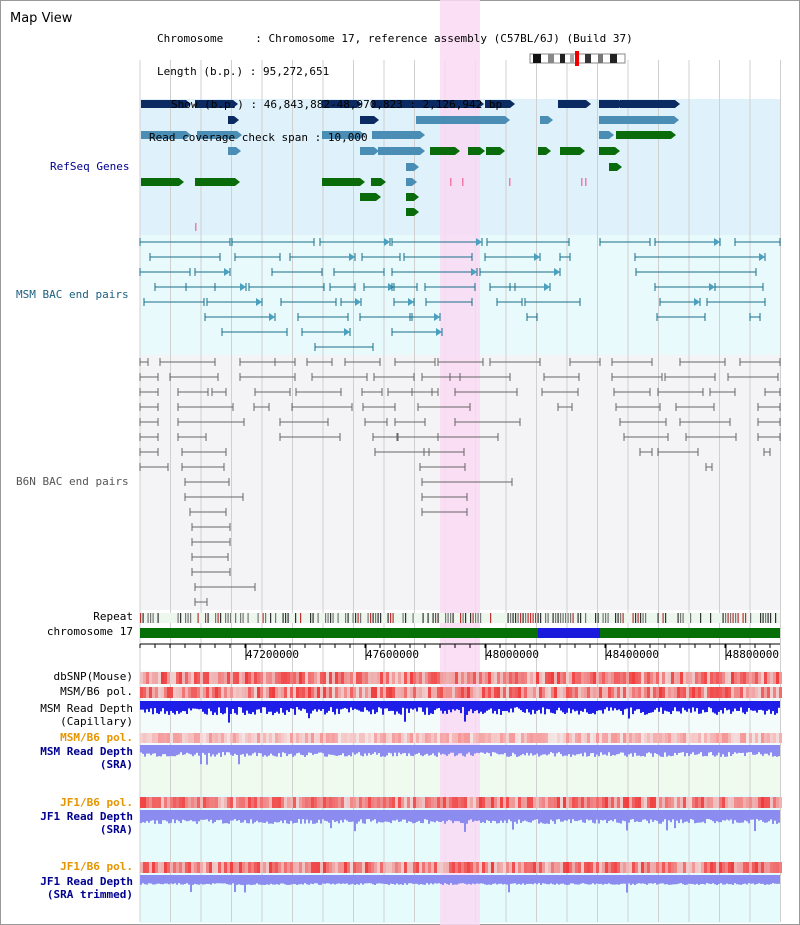 Image resolution: width=800 pixels, height=925 pixels. I want to click on gene-tick, so click(582, 182).